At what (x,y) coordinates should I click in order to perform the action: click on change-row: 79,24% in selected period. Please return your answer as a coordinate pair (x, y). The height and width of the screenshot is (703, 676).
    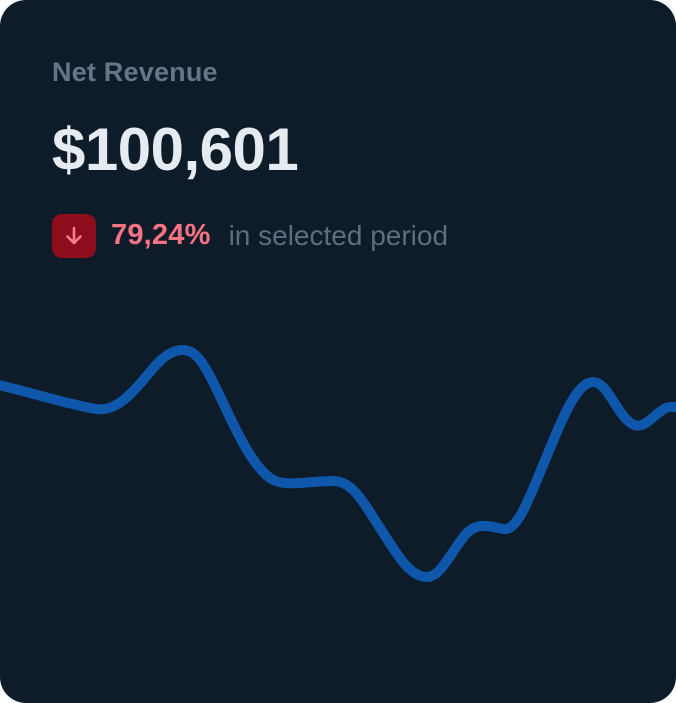
    Looking at the image, I should click on (338, 235).